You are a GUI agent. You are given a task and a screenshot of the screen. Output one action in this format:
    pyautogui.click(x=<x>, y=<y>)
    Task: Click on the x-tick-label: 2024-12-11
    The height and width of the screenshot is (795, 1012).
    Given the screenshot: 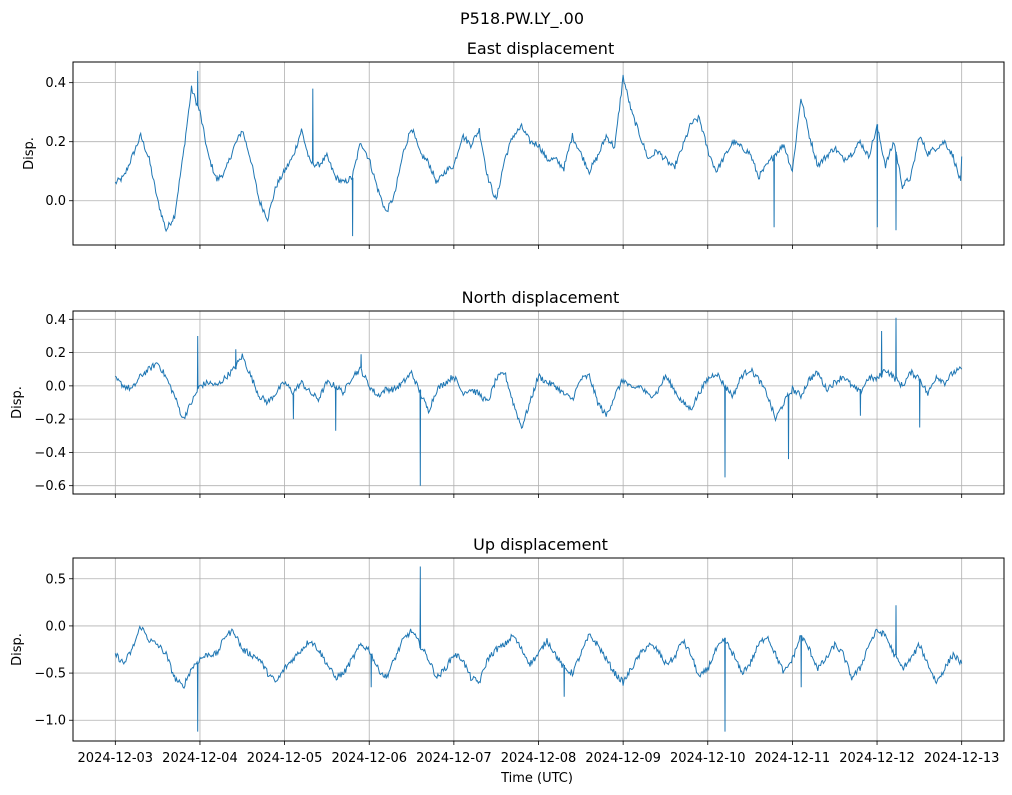 What is the action you would take?
    pyautogui.click(x=793, y=758)
    